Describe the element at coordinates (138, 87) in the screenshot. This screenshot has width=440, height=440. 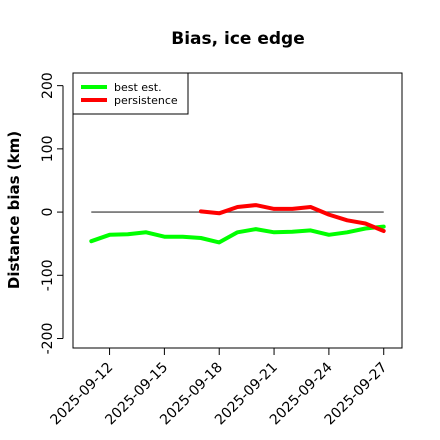
I see `legend-label-best-est: best est.` at that location.